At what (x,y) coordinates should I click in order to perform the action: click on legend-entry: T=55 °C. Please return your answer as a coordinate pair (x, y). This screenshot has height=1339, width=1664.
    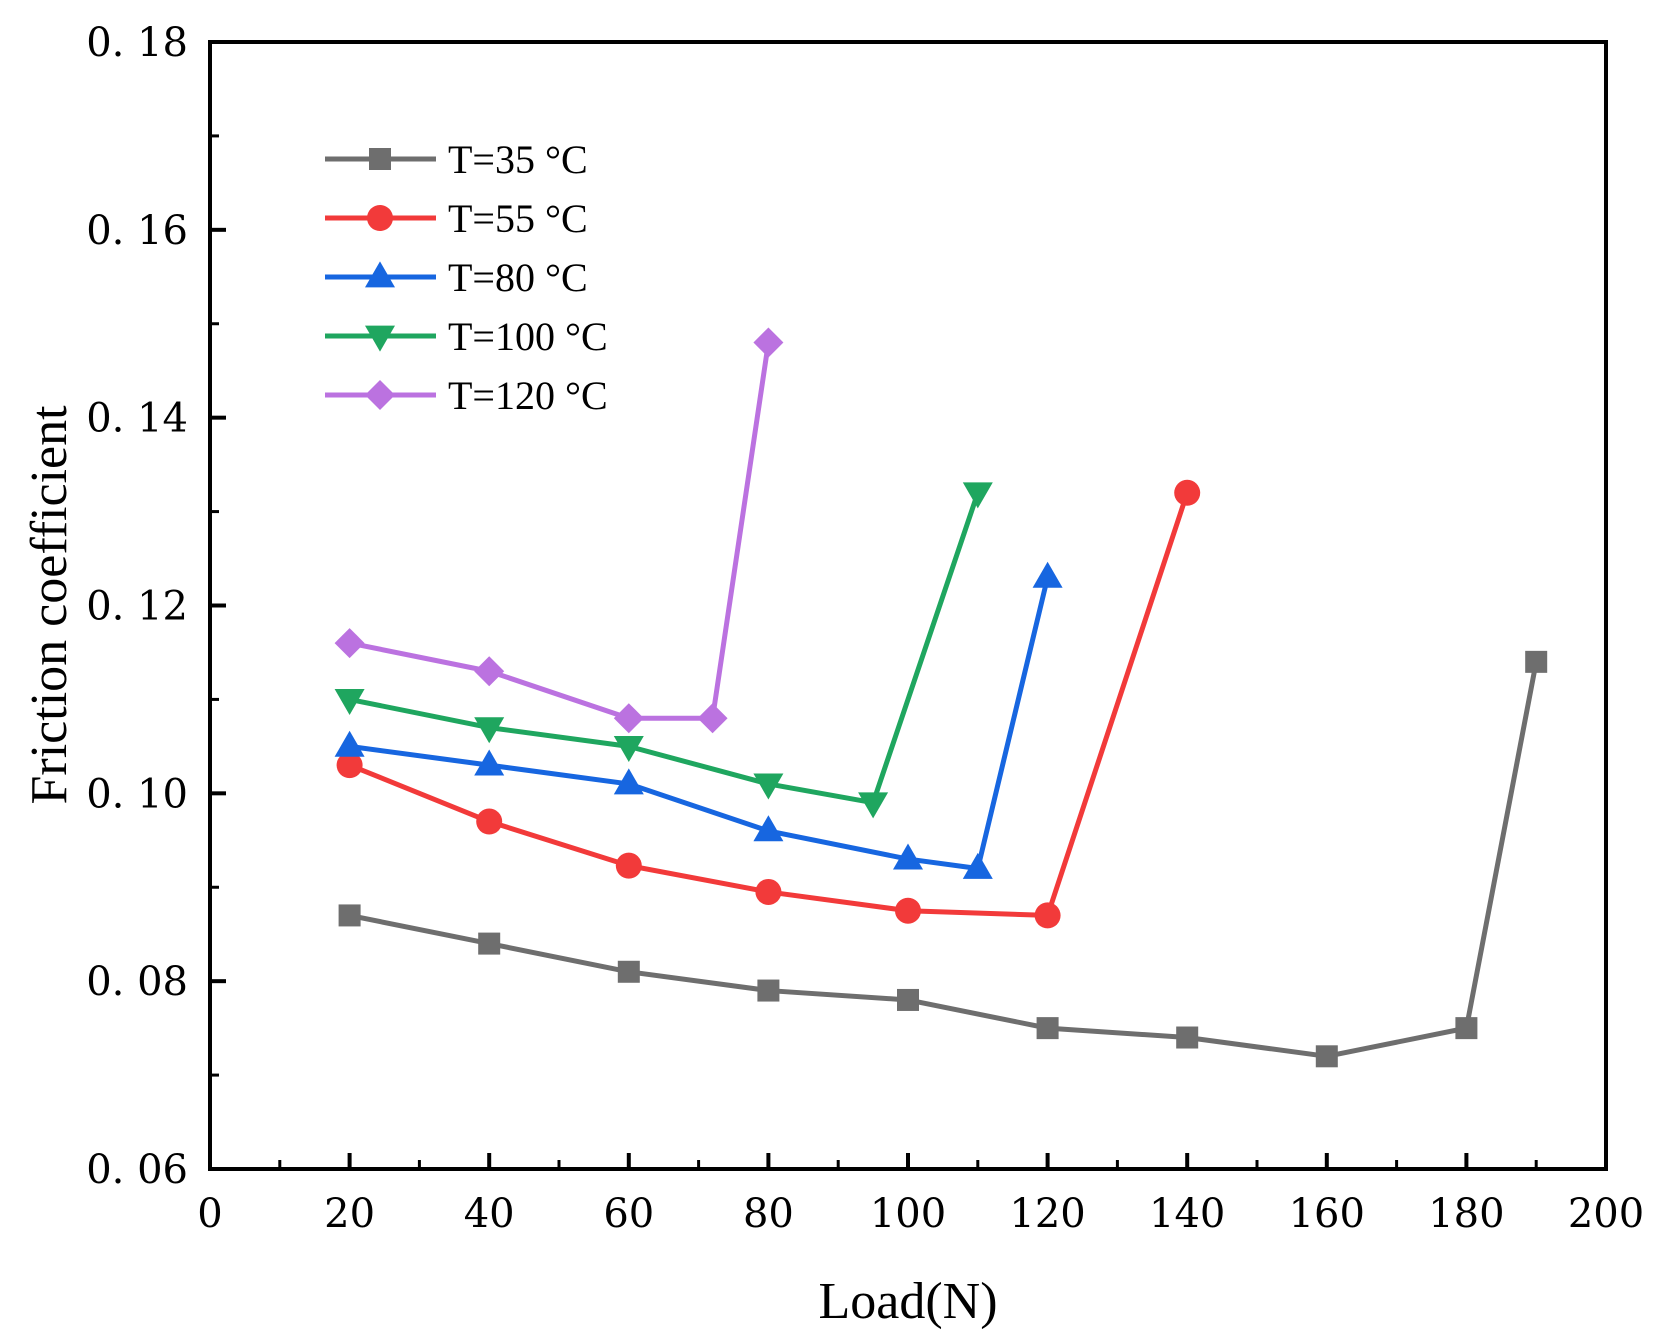
    Looking at the image, I should click on (456, 218).